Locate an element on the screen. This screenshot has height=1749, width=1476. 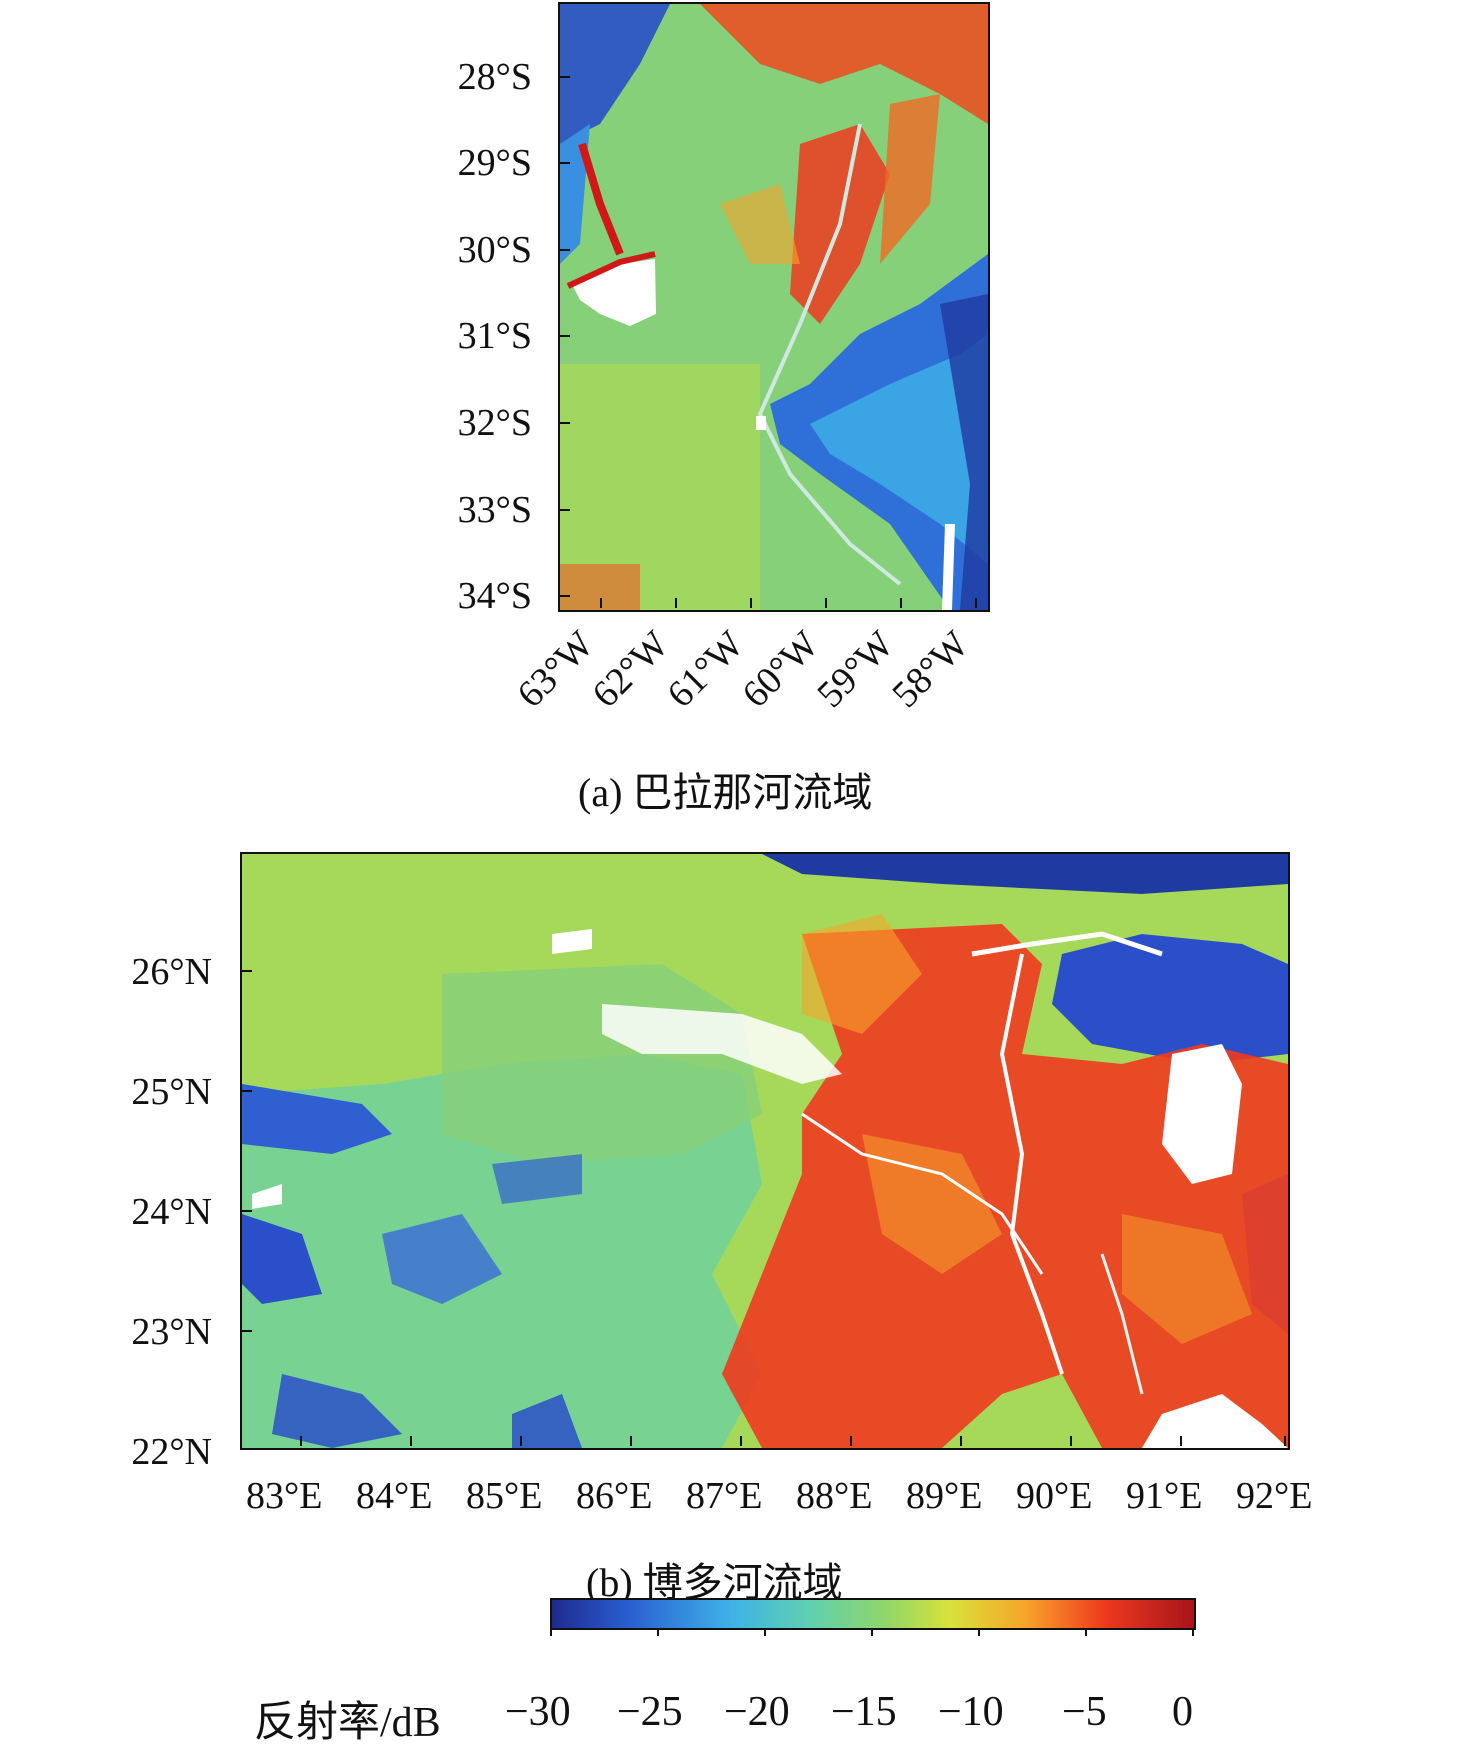
lon-tick-label: 60°W is located at coordinates (780, 669).